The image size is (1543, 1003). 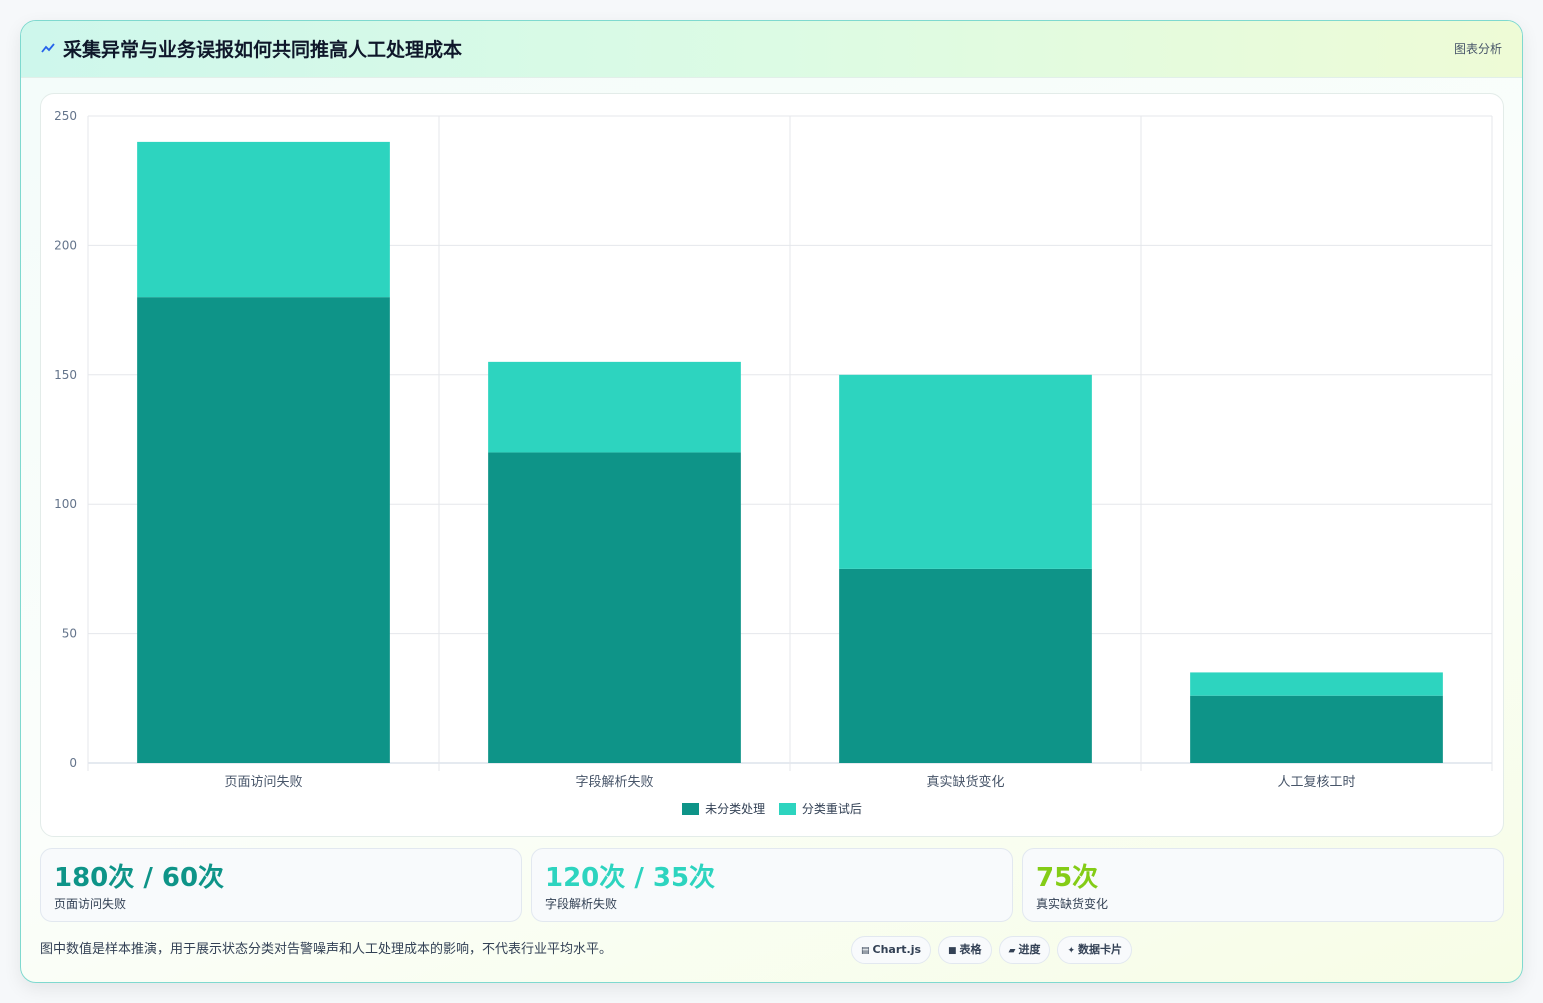 I want to click on stat-value: 180次 / 60次, so click(x=139, y=878).